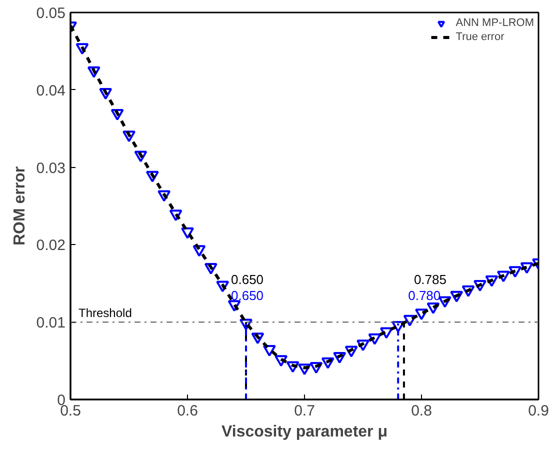 The height and width of the screenshot is (454, 550). Describe the element at coordinates (105, 313) in the screenshot. I see `ref-line-label: Threshold` at that location.